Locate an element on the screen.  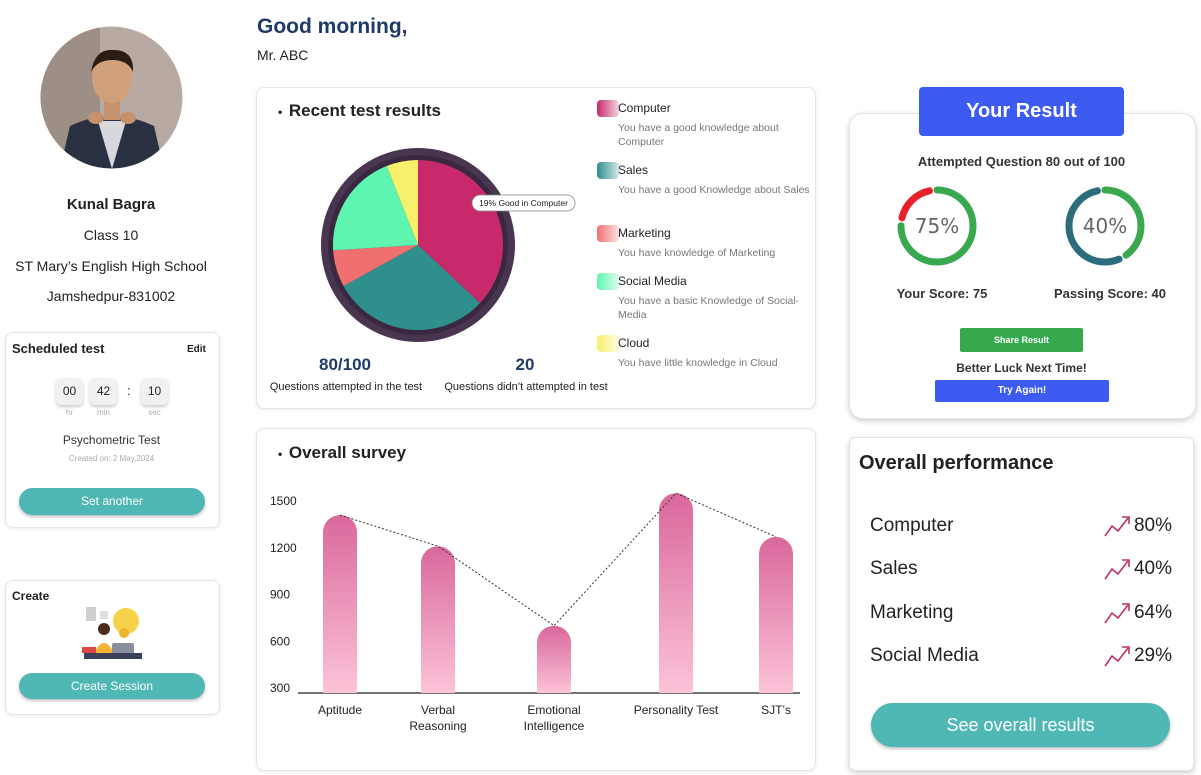
score-caption: Your Score: 75 is located at coordinates (942, 293).